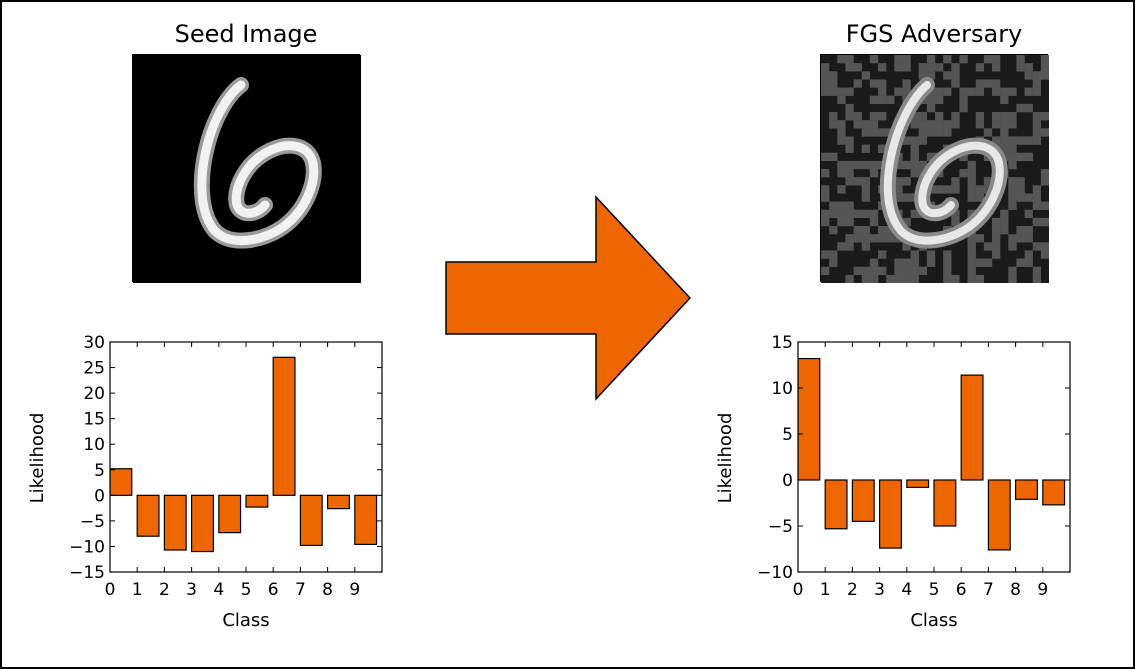  What do you see at coordinates (246, 168) in the screenshot?
I see `seed-digit-image` at bounding box center [246, 168].